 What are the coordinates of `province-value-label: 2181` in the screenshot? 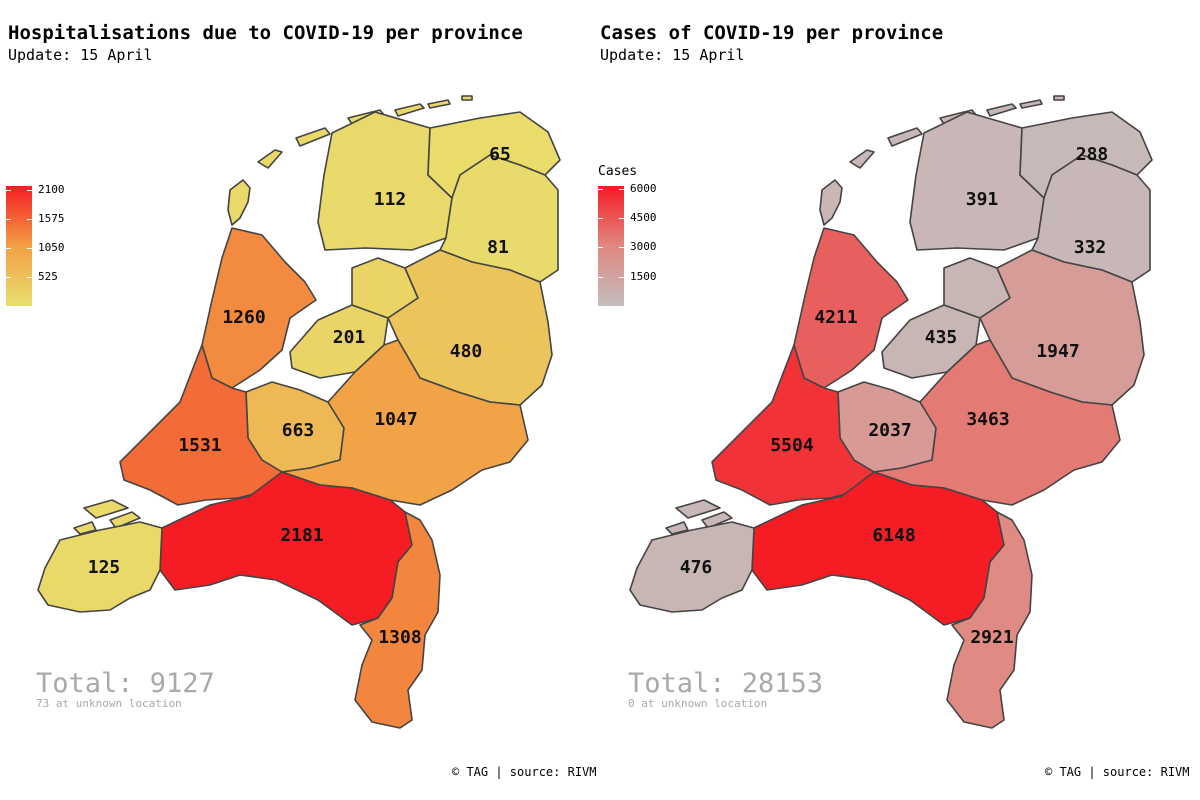 It's located at (301, 535).